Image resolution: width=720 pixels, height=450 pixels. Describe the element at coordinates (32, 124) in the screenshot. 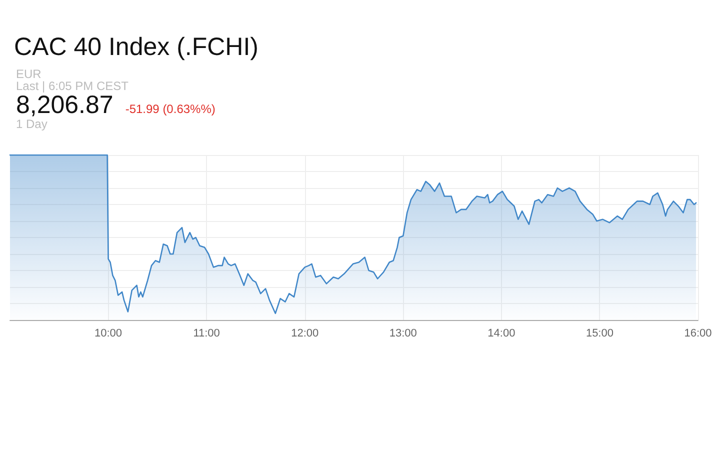

I see `text: 1 Day` at that location.